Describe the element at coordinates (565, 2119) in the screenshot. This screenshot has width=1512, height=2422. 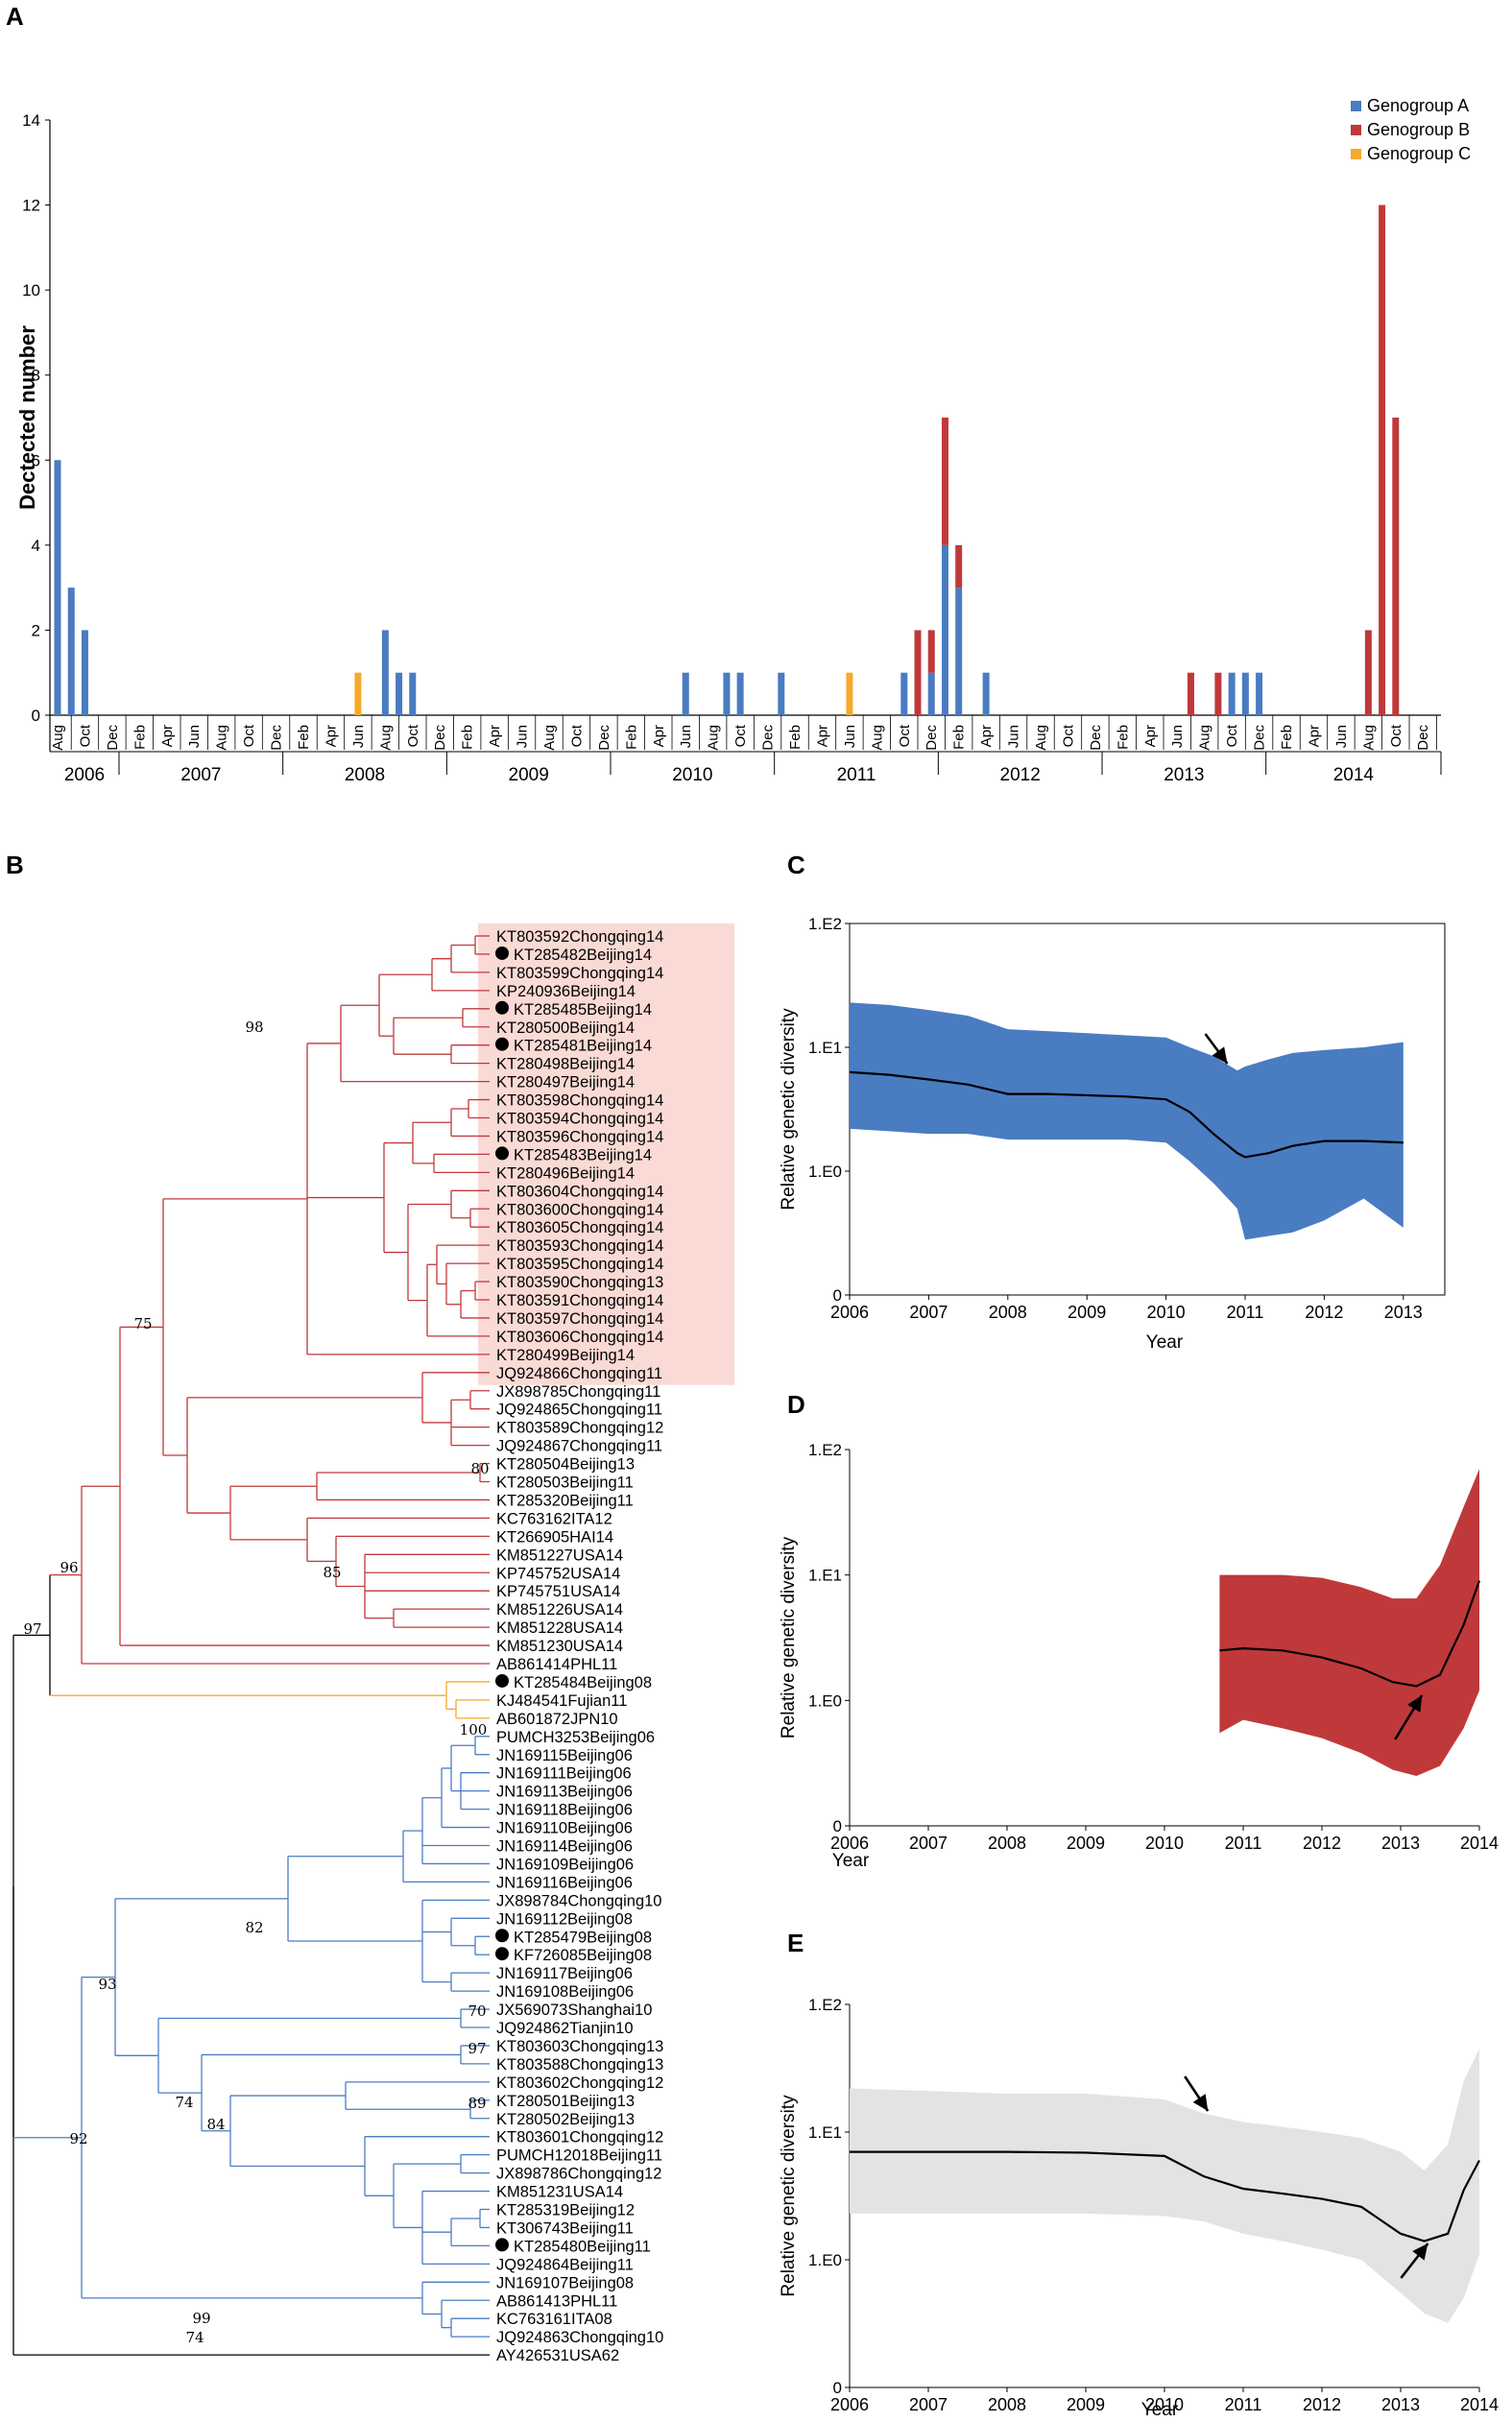
I see `taxon-label: KT280502Beijing13` at that location.